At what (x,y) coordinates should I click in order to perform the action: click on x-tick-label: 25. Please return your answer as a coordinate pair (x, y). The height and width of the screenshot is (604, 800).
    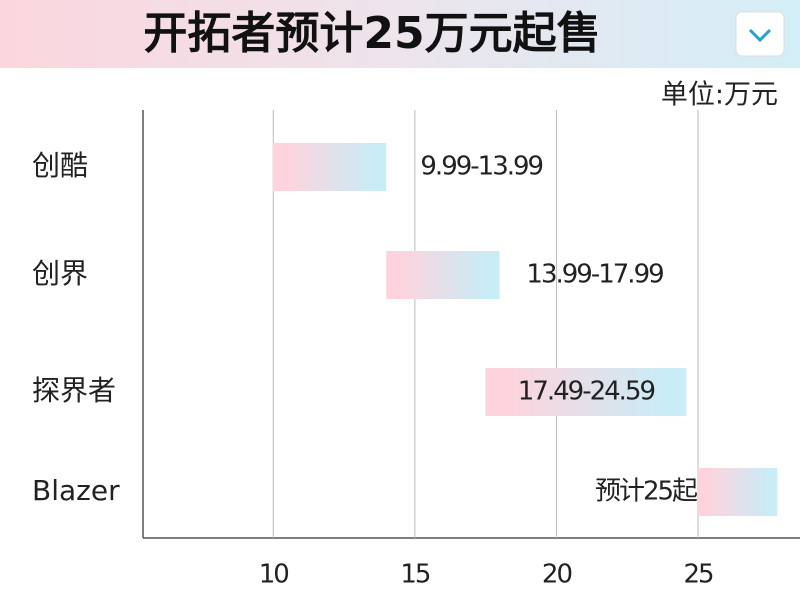
    Looking at the image, I should click on (699, 575).